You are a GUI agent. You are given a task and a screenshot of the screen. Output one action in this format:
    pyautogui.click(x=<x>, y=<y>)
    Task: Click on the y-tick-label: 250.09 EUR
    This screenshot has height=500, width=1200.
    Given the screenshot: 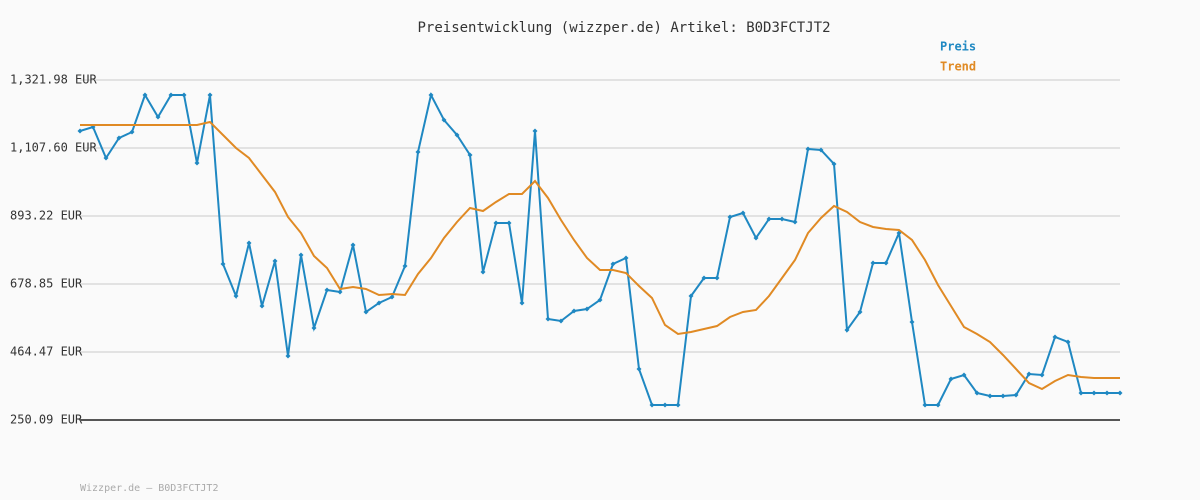 What is the action you would take?
    pyautogui.click(x=46, y=420)
    